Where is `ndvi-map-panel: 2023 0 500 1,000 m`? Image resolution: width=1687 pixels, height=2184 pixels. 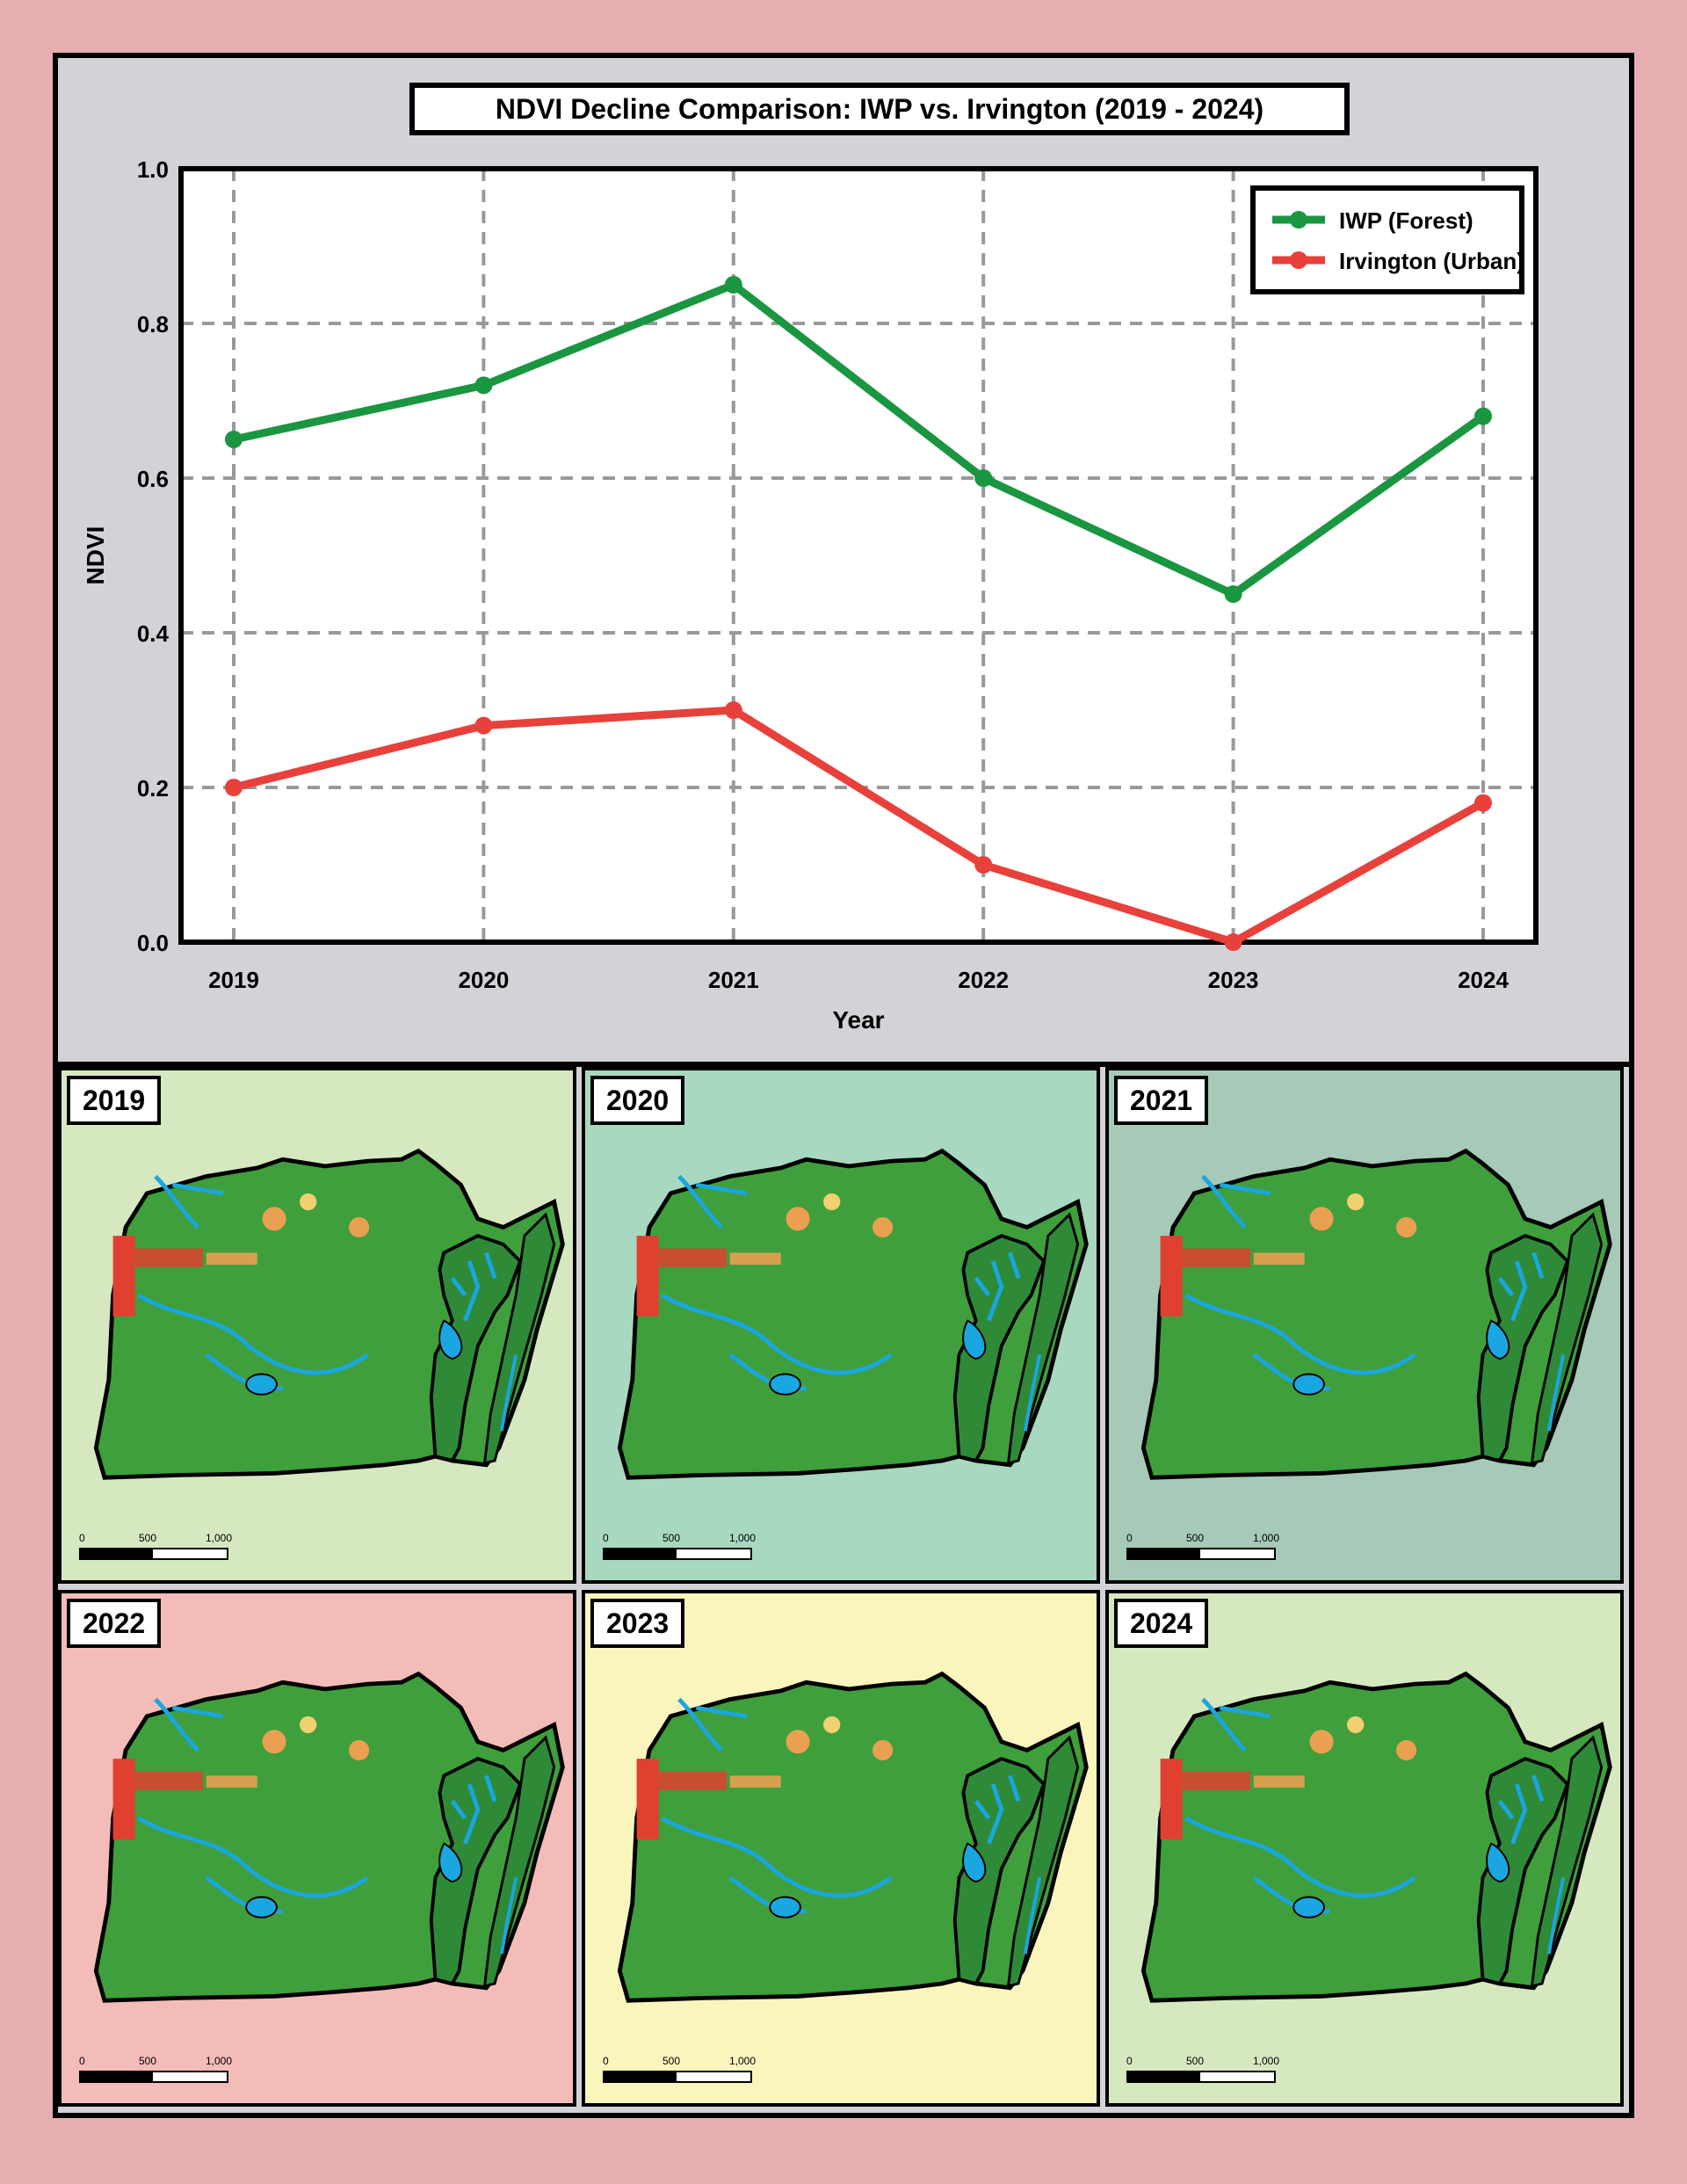
ndvi-map-panel: 2023 0 500 1,000 m is located at coordinates (841, 1848).